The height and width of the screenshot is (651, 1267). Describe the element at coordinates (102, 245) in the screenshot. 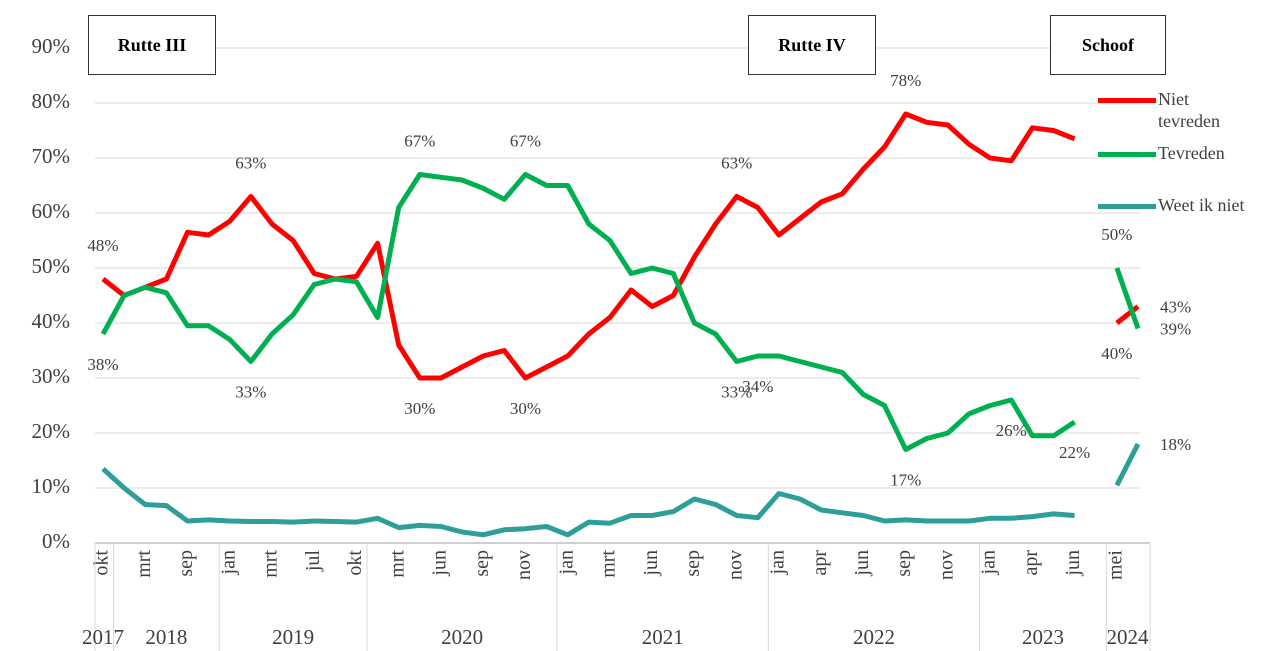

I see `data-label: 48%` at that location.